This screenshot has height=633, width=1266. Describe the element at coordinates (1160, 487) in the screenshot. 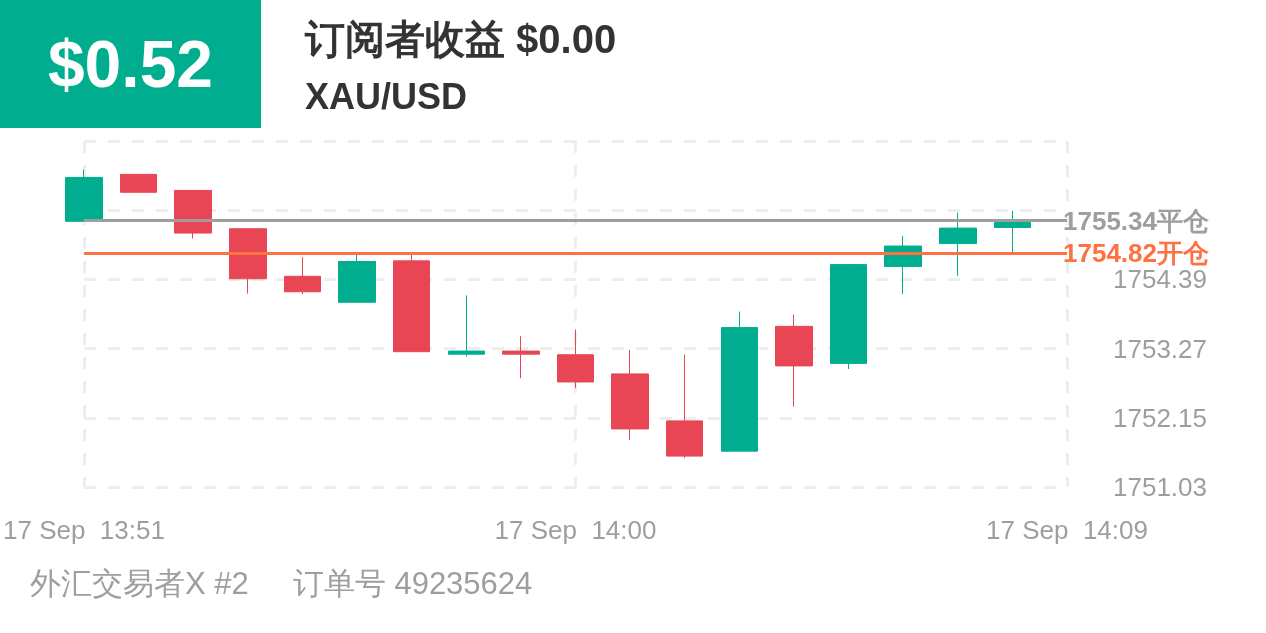

I see `y-tick-label: 1751.03` at that location.